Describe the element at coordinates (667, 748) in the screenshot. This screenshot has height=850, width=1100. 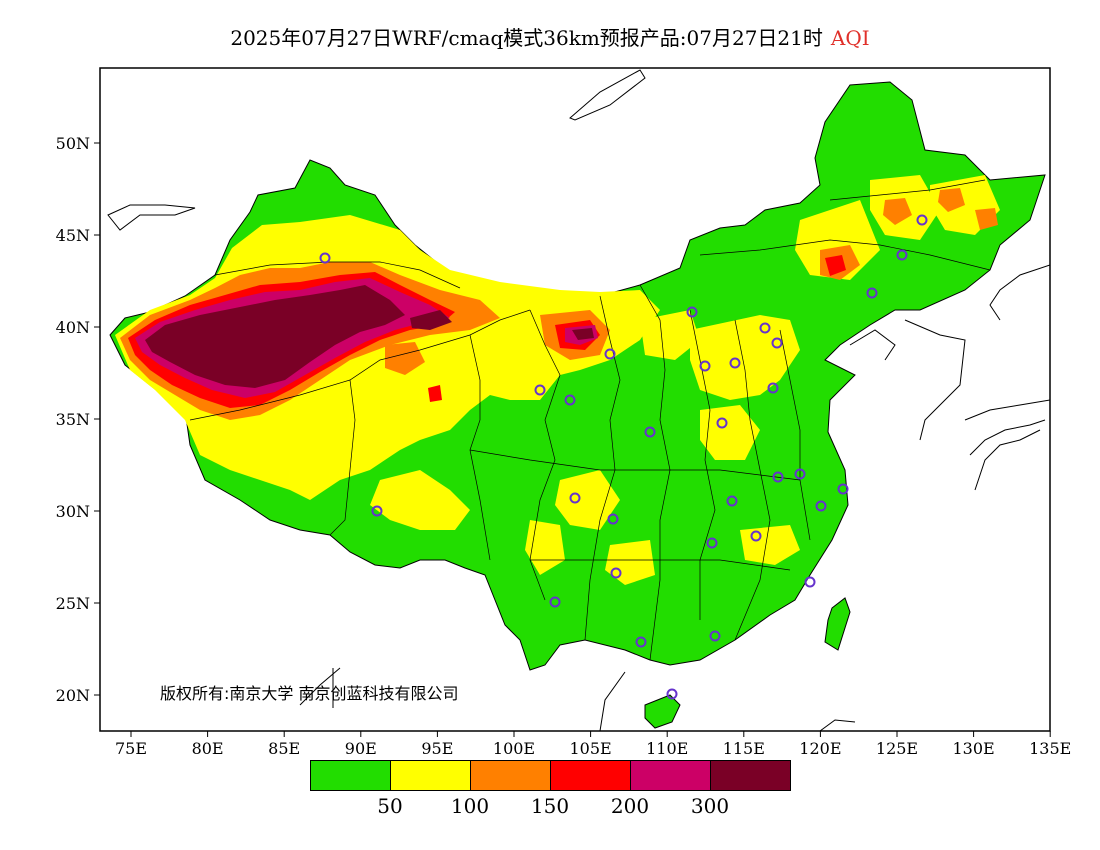
I see `lon-label: 110E` at that location.